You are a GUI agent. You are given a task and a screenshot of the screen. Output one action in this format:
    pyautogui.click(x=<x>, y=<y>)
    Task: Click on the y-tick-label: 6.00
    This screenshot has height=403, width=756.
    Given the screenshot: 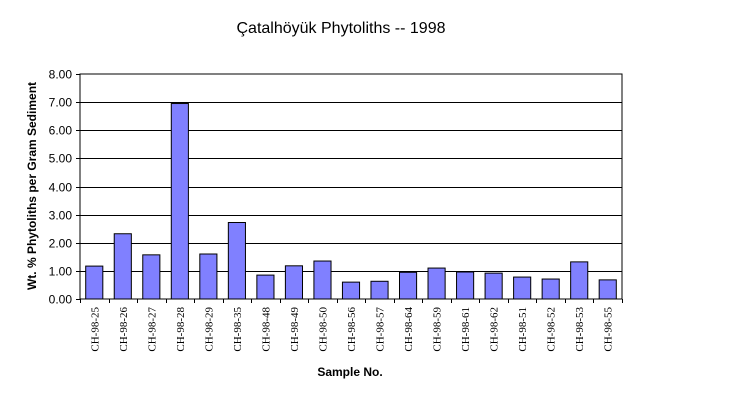 What is the action you would take?
    pyautogui.click(x=61, y=131)
    